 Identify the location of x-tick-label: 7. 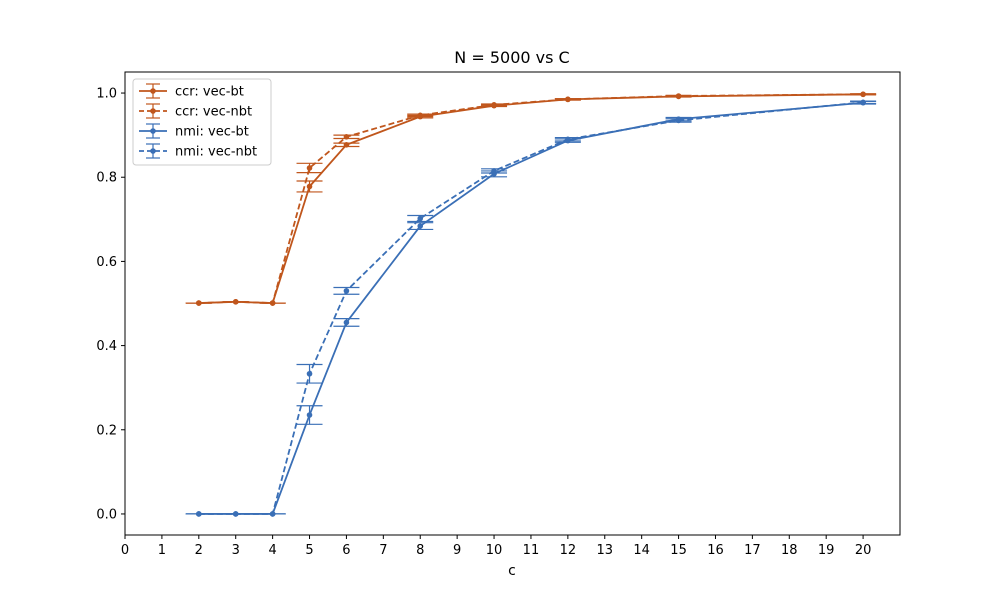
(383, 550).